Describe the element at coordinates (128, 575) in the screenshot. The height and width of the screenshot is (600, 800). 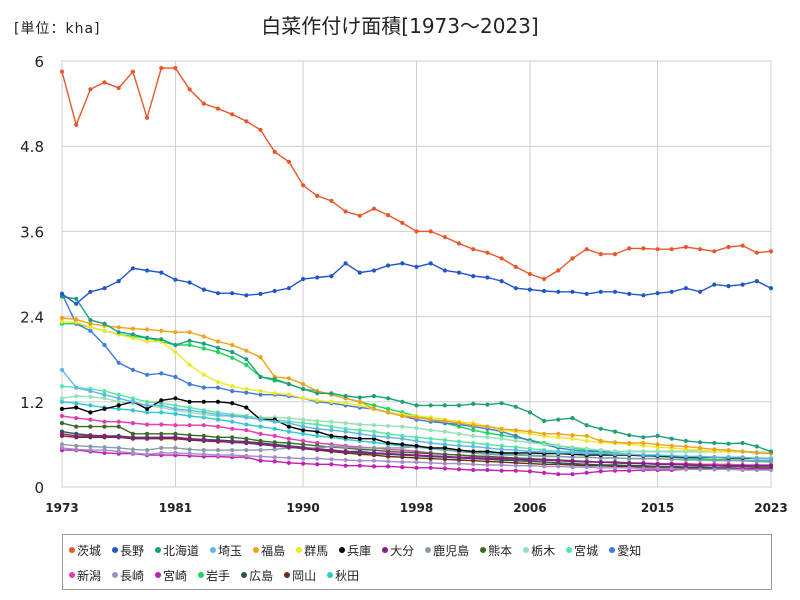
I see `legend-item: 長崎` at that location.